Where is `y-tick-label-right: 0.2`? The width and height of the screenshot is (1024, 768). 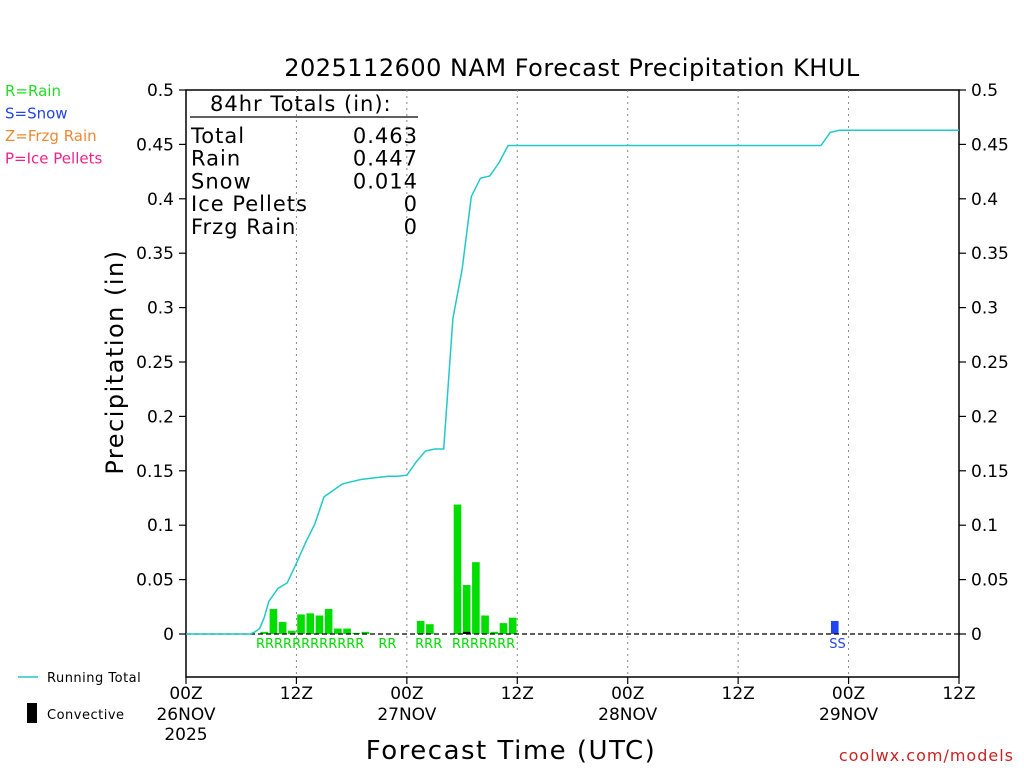 y-tick-label-right: 0.2 is located at coordinates (984, 417).